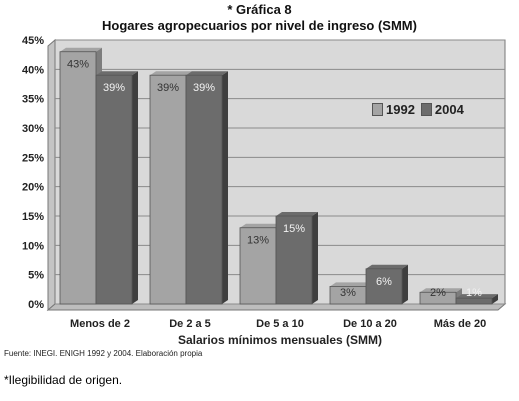 The image size is (519, 401). What do you see at coordinates (449, 109) in the screenshot?
I see `legend-label-2004: 2004` at bounding box center [449, 109].